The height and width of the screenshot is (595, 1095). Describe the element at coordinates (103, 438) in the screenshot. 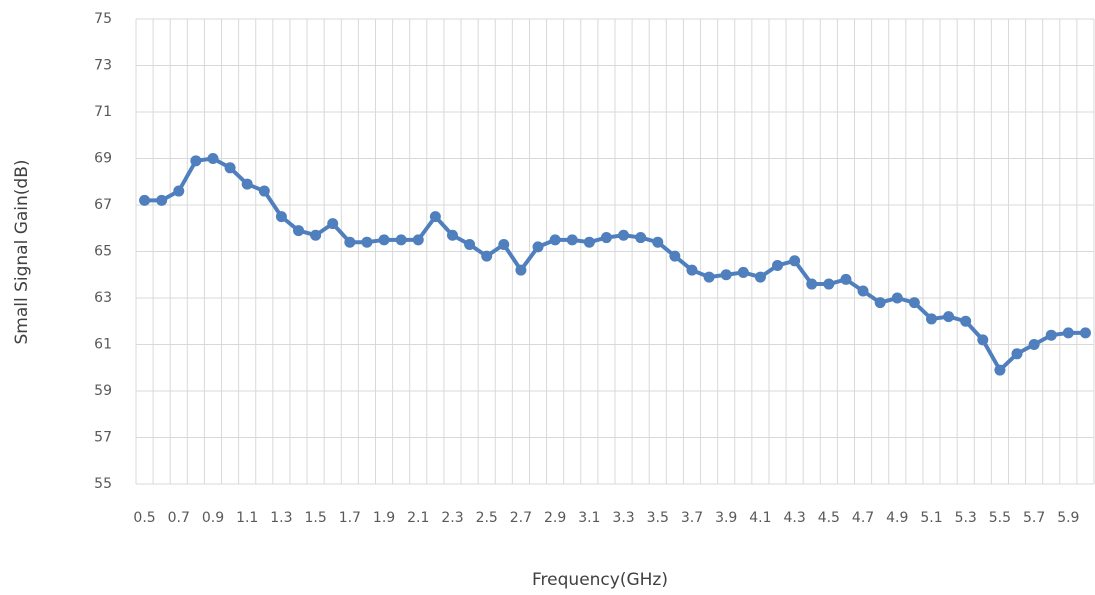

I see `y-tick-label: 57` at that location.